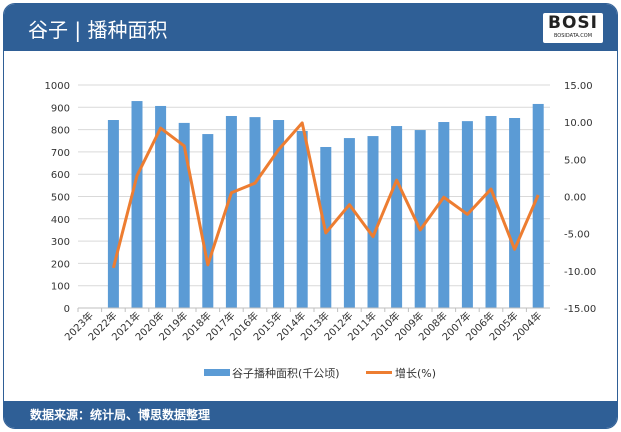 Image resolution: width=621 pixels, height=432 pixels. Describe the element at coordinates (60, 175) in the screenshot. I see `left-tick-label: 600` at that location.